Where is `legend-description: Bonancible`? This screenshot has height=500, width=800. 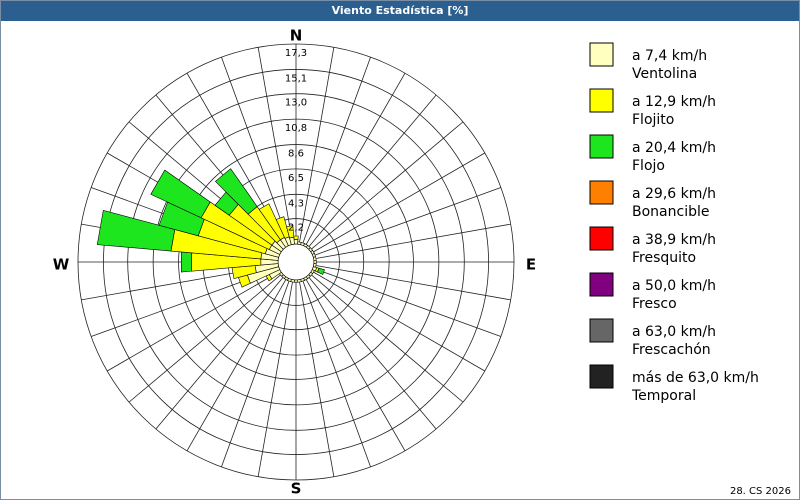 legend-description: Bonancible is located at coordinates (670, 212).